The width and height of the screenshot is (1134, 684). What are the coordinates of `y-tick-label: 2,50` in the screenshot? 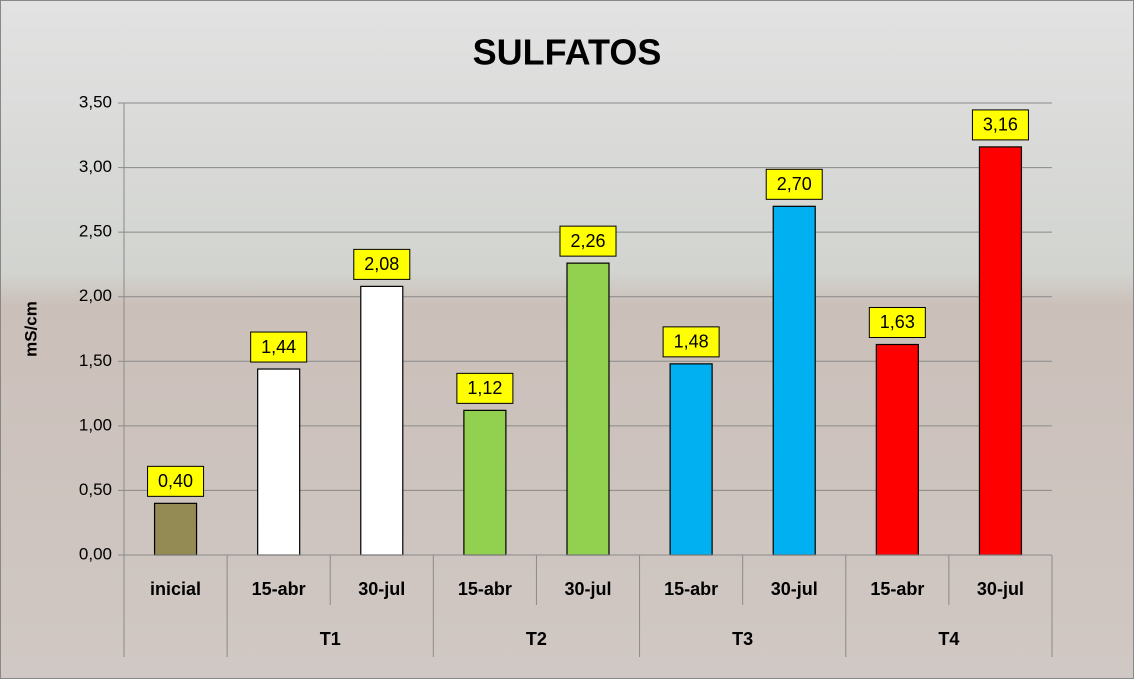 It's located at (95, 231).